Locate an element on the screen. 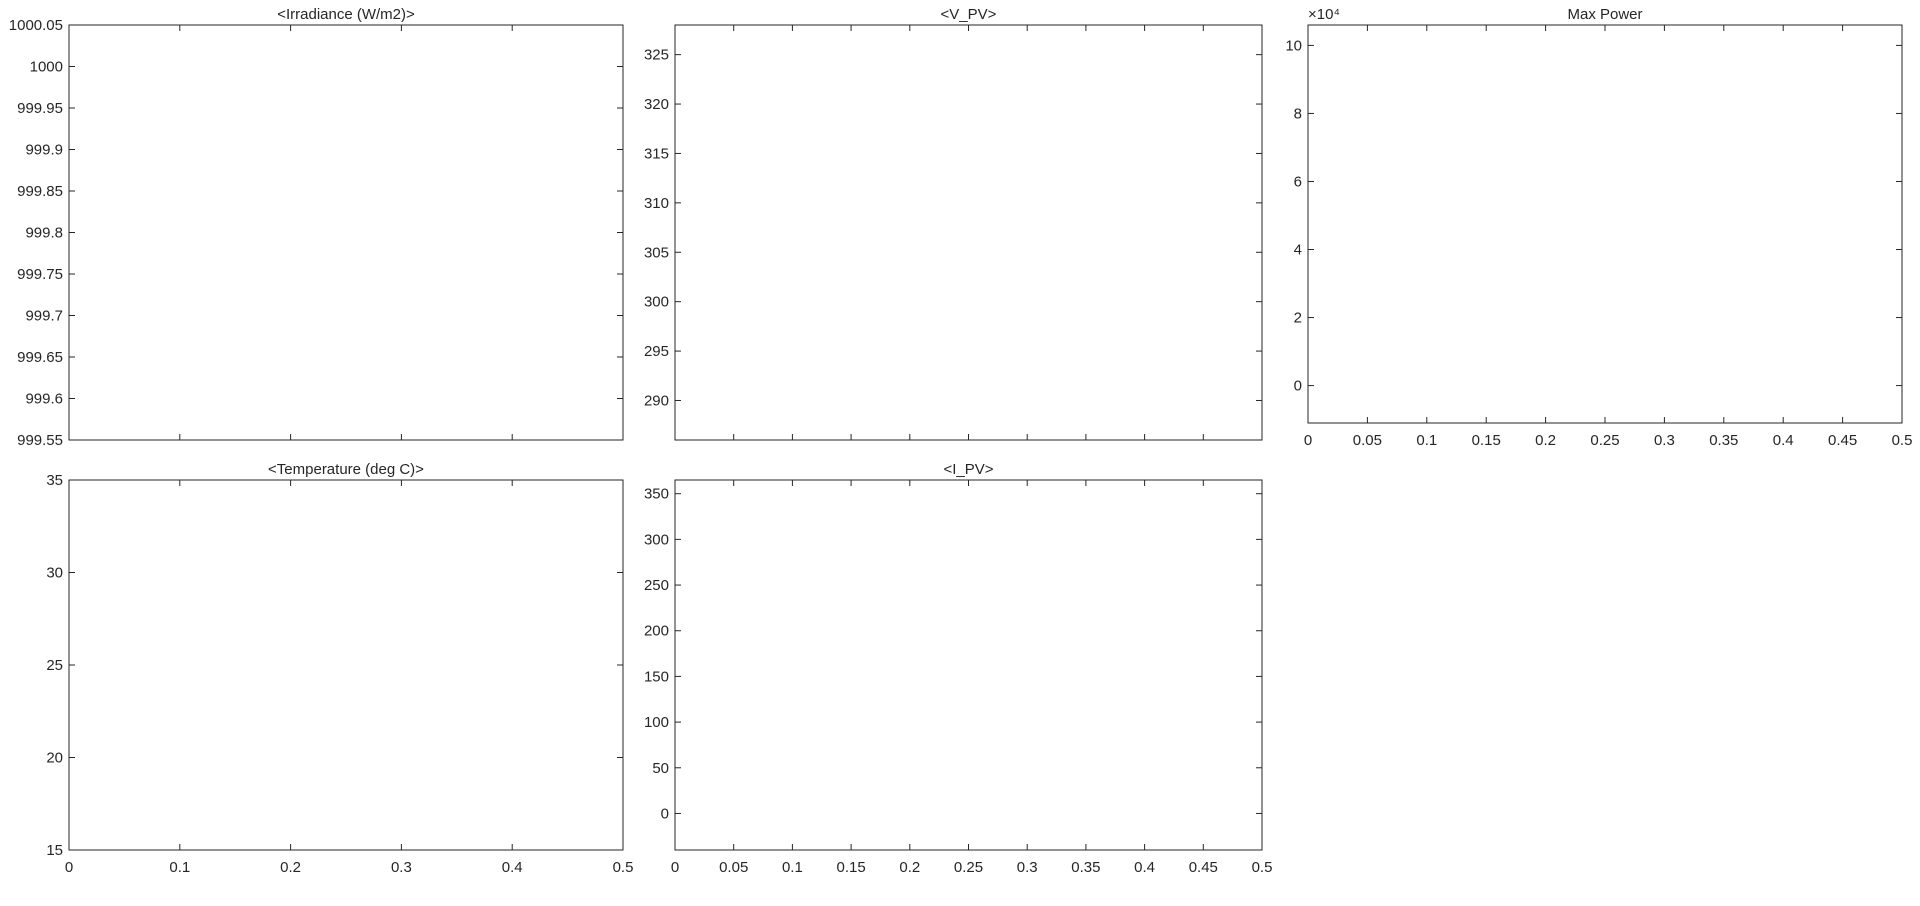 This screenshot has height=906, width=1920. y-tick-label: 295 is located at coordinates (656, 351).